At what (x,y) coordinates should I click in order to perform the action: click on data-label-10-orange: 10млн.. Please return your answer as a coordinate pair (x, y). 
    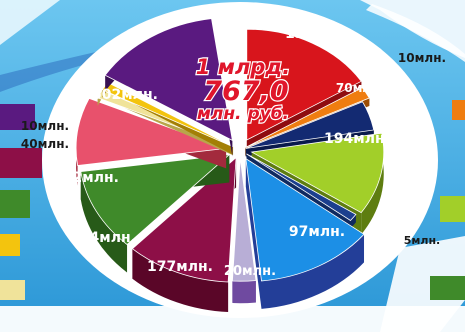
    Looking at the image, I should click on (422, 58).